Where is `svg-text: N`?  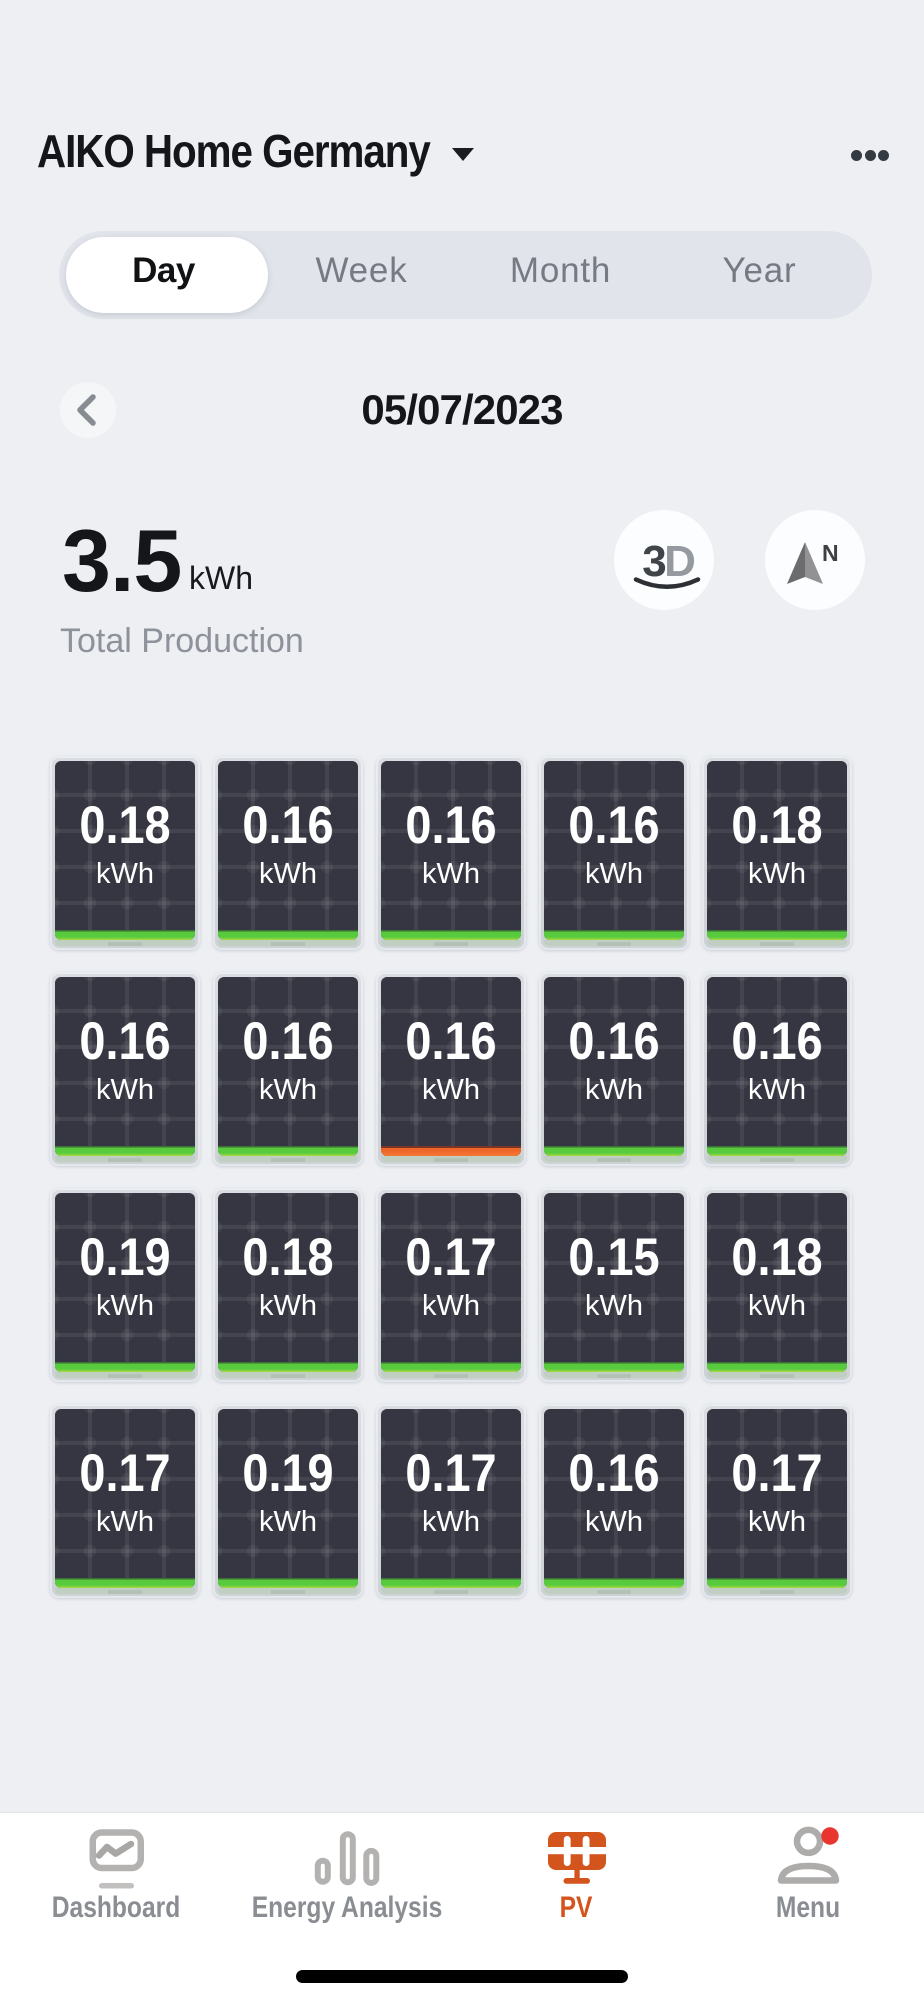 svg-text: N is located at coordinates (830, 553).